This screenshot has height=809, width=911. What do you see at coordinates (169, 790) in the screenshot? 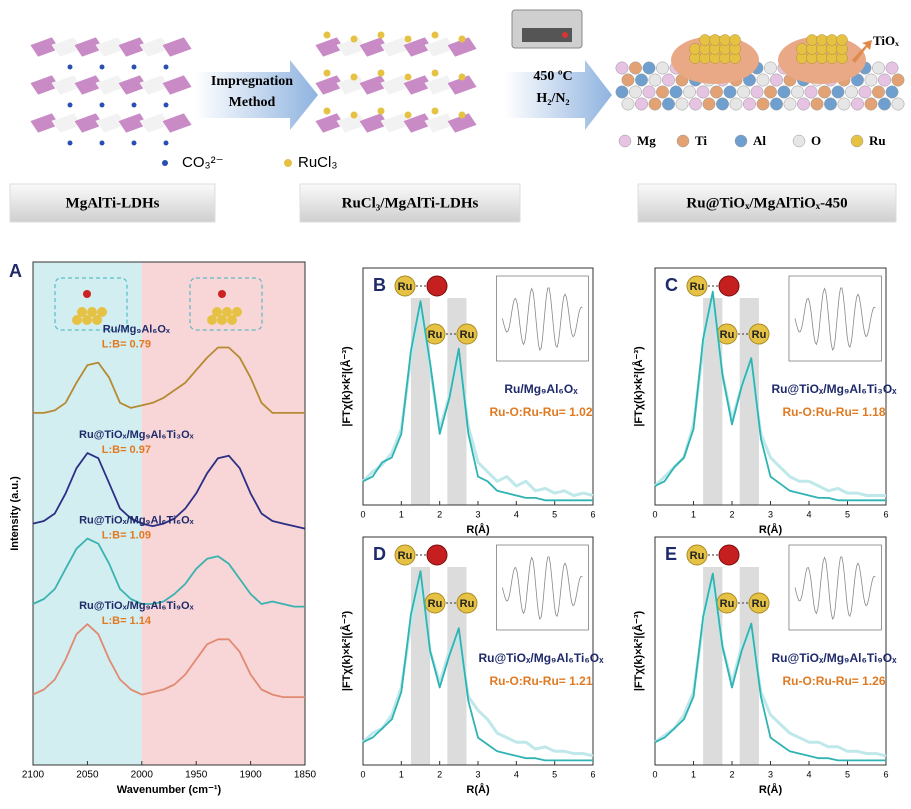
I see `x-axis-label: Wavenumber (cm⁻¹)` at bounding box center [169, 790].